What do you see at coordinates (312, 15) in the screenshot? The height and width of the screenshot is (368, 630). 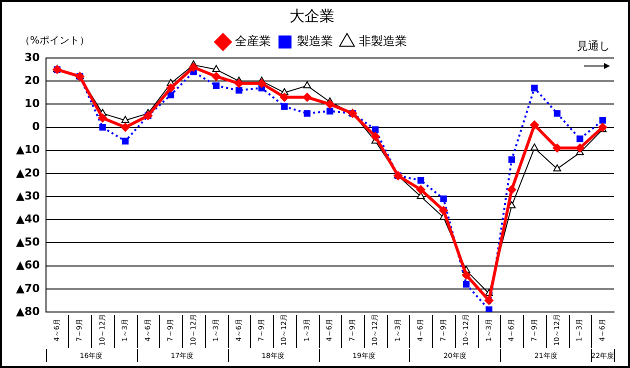 I see `chart-title: 大企業` at bounding box center [312, 15].